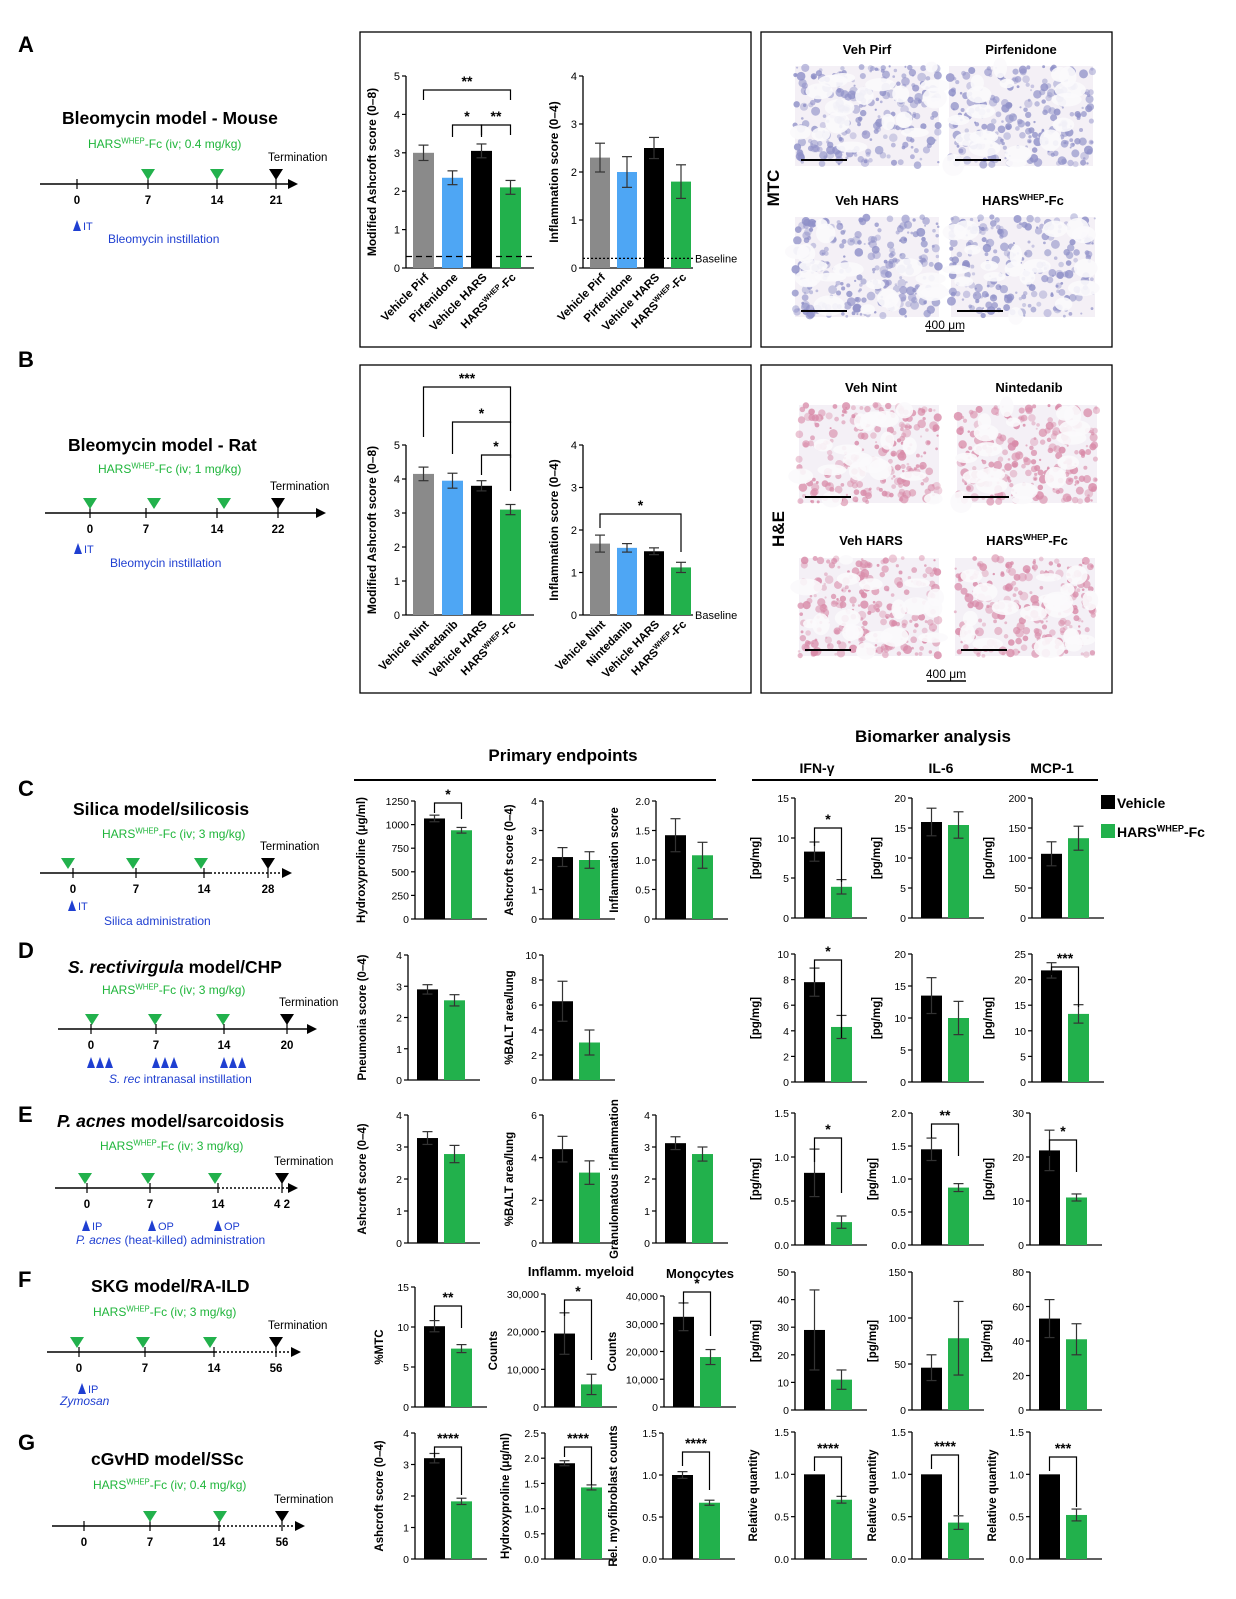  What do you see at coordinates (1021, 49) in the screenshot?
I see `image-label: Pirfenidone` at bounding box center [1021, 49].